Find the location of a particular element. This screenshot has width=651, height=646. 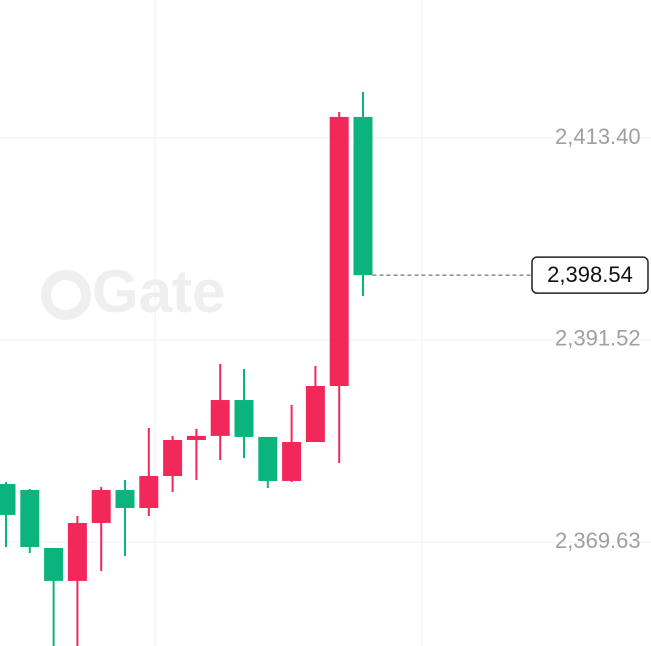

watermark: Gate is located at coordinates (133, 291).